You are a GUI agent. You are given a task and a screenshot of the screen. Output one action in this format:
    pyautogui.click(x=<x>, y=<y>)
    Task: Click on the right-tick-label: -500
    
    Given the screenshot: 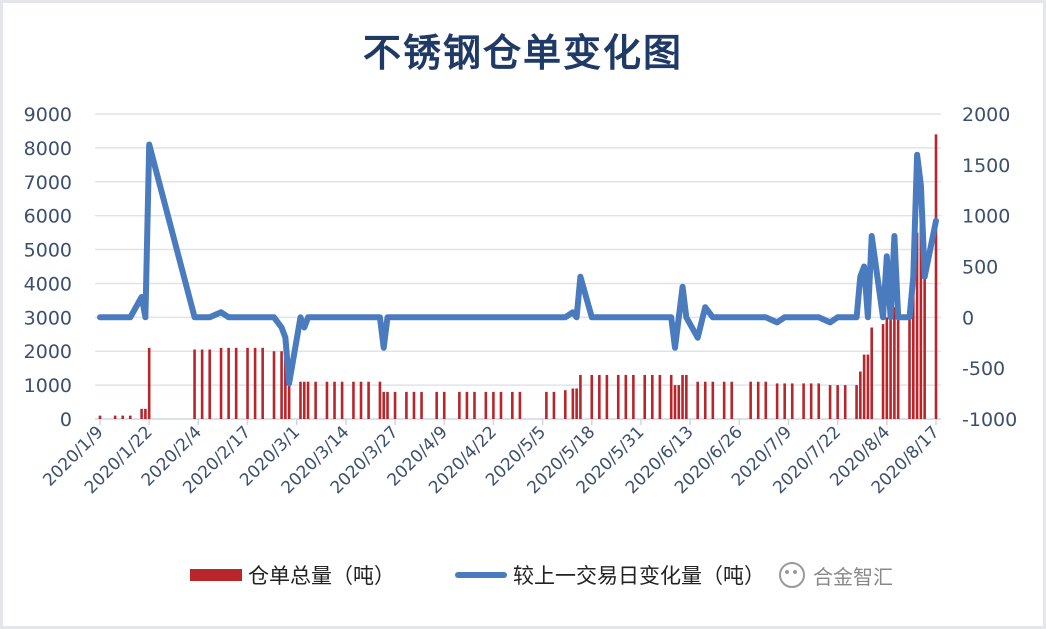 What is the action you would take?
    pyautogui.click(x=983, y=369)
    